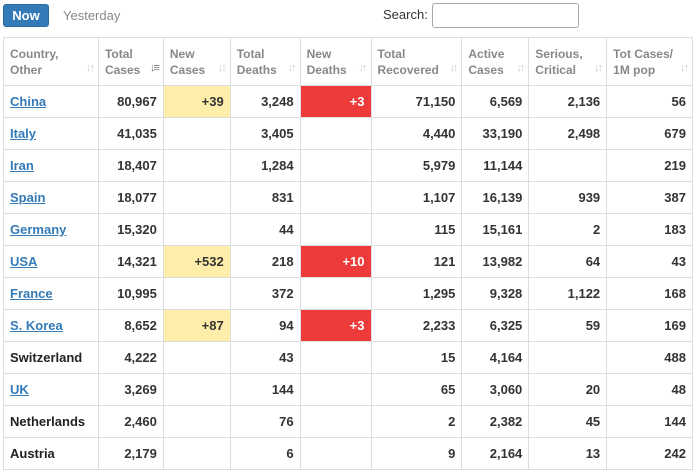 The width and height of the screenshot is (700, 473). I want to click on total-recovered-cell: 15, so click(416, 357).